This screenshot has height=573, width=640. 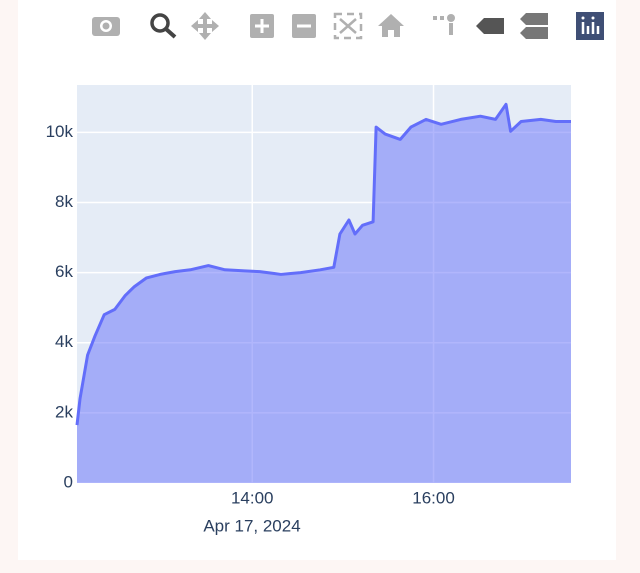 I want to click on x-axis-date-label: Apr 17, 2024, so click(x=251, y=525).